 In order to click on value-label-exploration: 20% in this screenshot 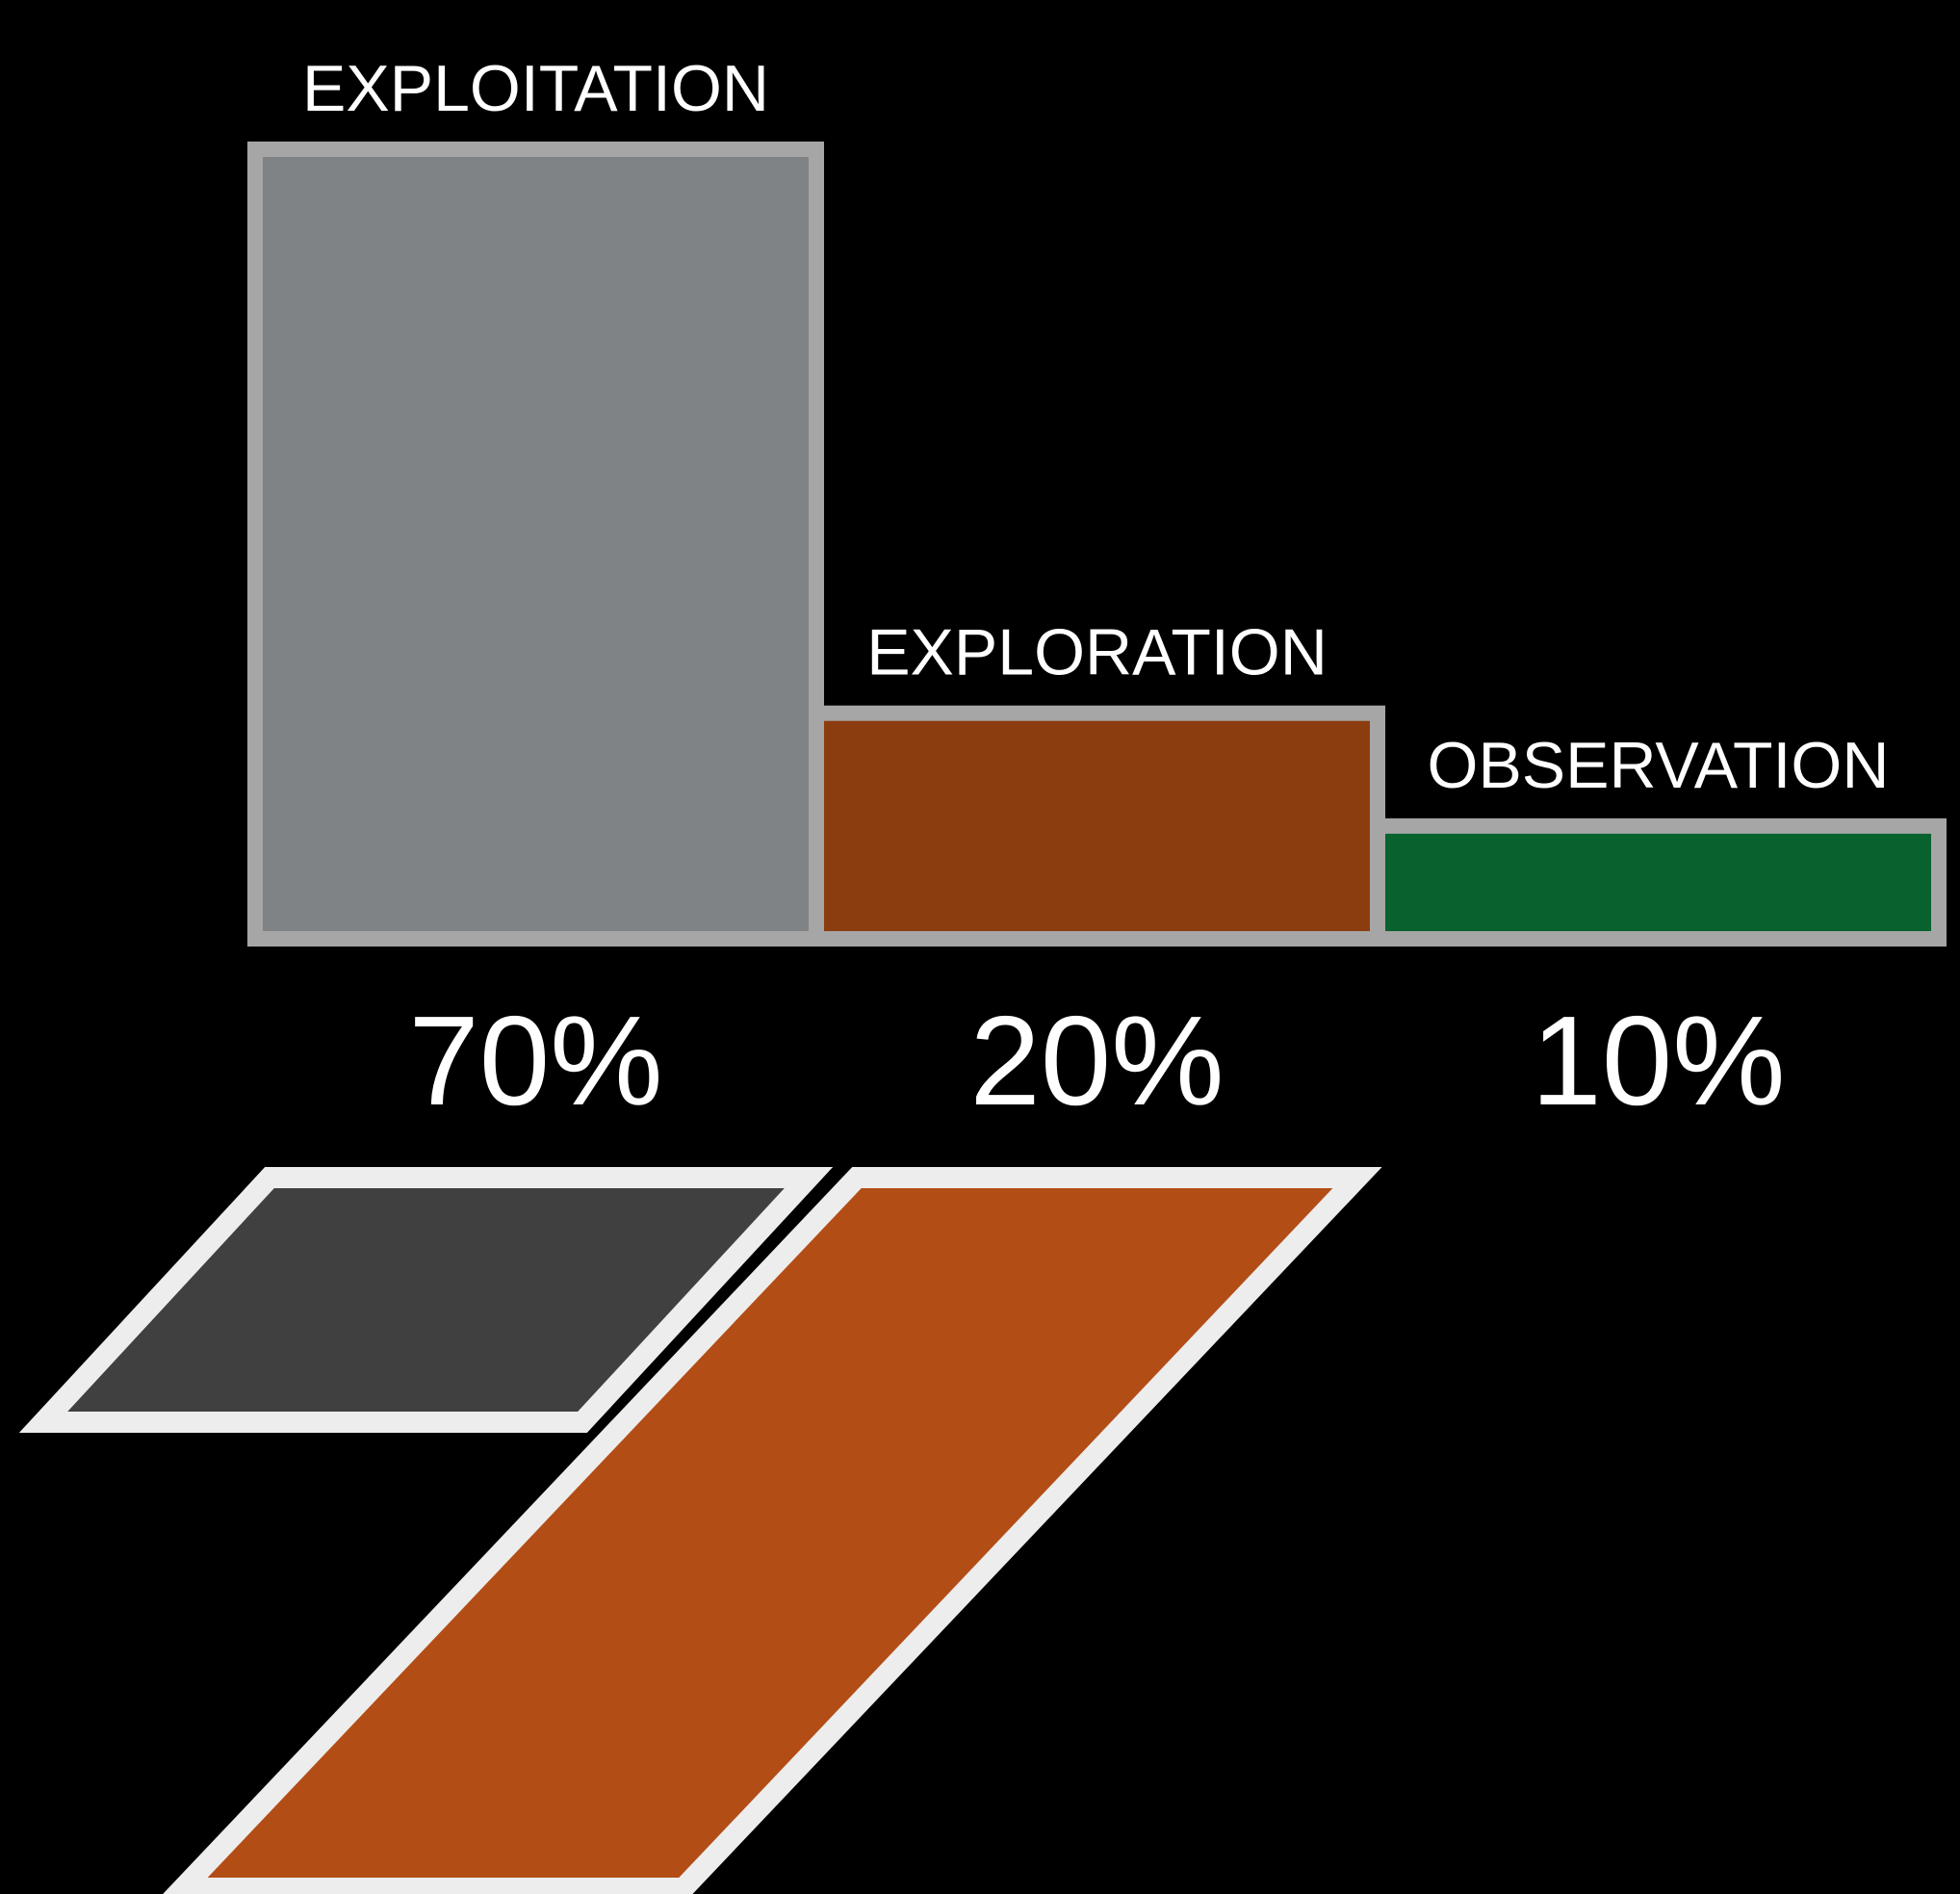, I will do `click(1096, 1060)`.